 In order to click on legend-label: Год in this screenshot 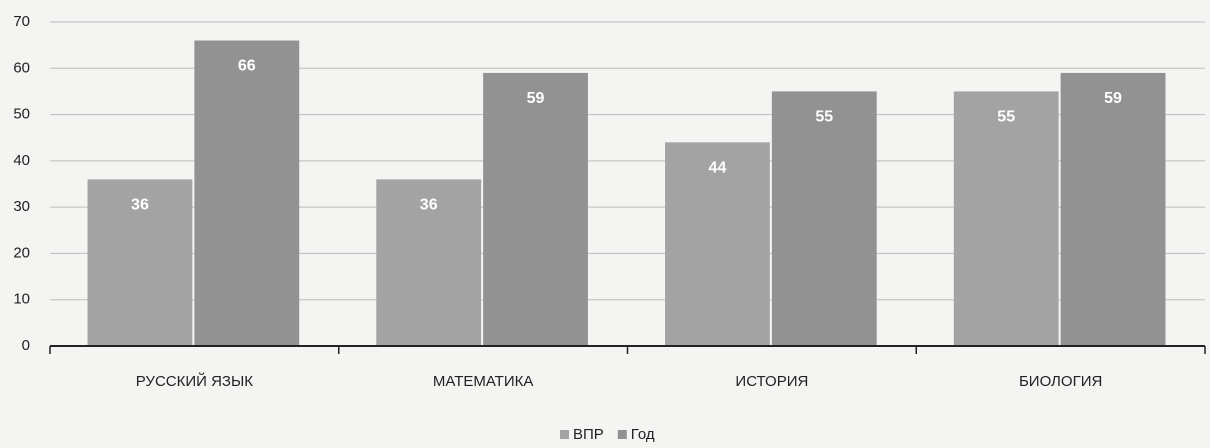, I will do `click(643, 434)`.